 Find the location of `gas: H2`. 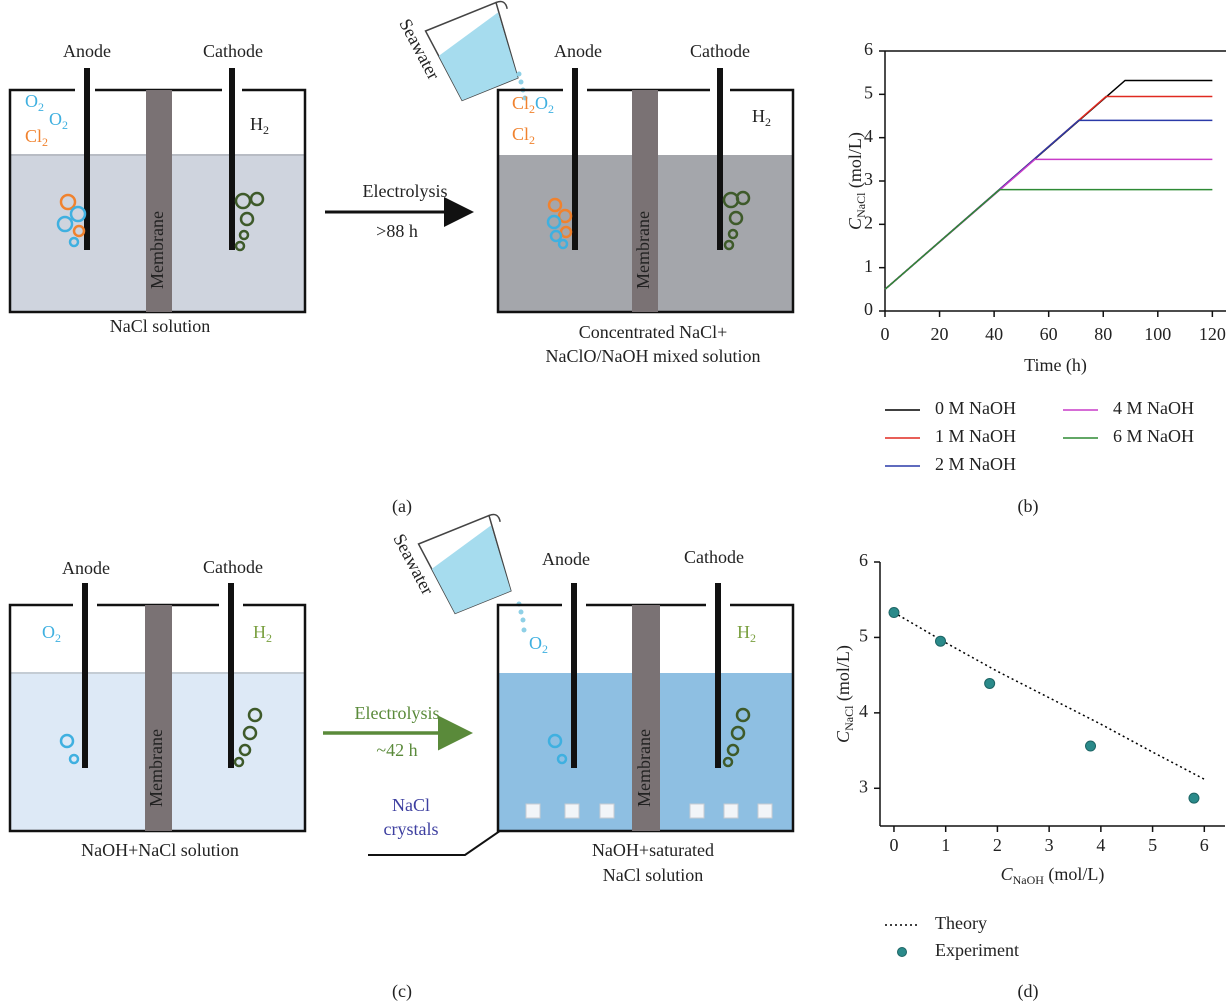

gas: H2 is located at coordinates (761, 117).